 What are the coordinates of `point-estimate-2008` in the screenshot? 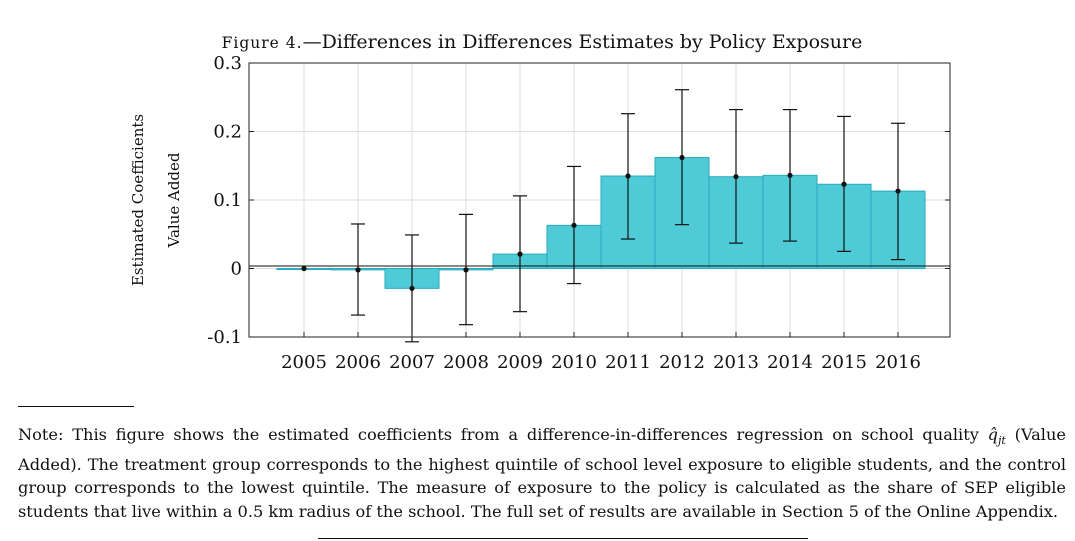 It's located at (466, 270).